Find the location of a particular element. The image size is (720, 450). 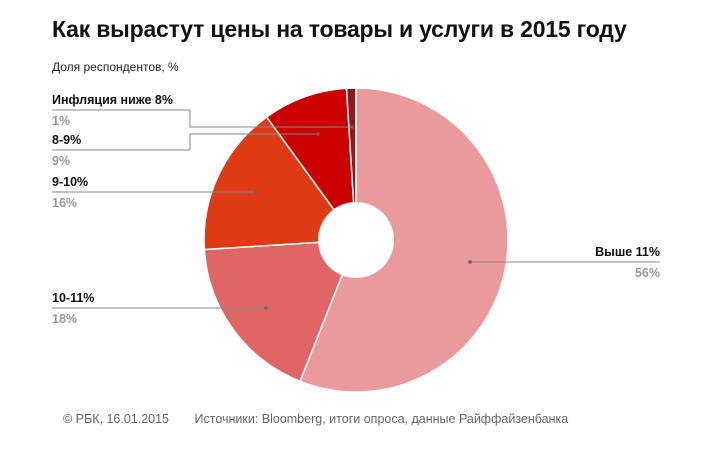

copyright-text: © РБК, 16.01.2015 is located at coordinates (116, 419).